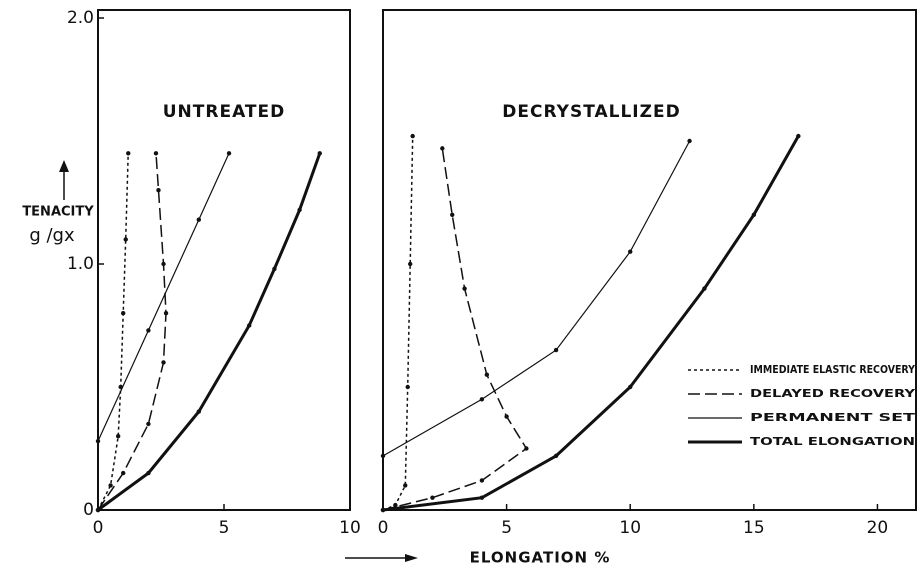  I want to click on panel-title: DECRYSTALLIZED, so click(591, 112).